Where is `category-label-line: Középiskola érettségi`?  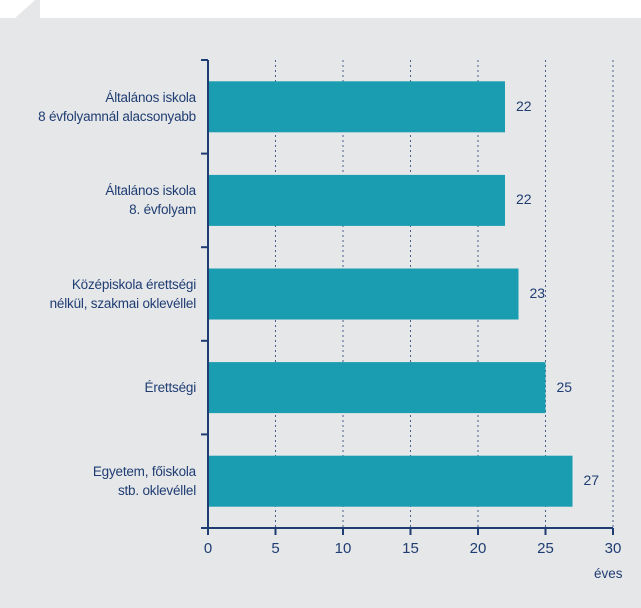 category-label-line: Középiskola érettségi is located at coordinates (133, 284).